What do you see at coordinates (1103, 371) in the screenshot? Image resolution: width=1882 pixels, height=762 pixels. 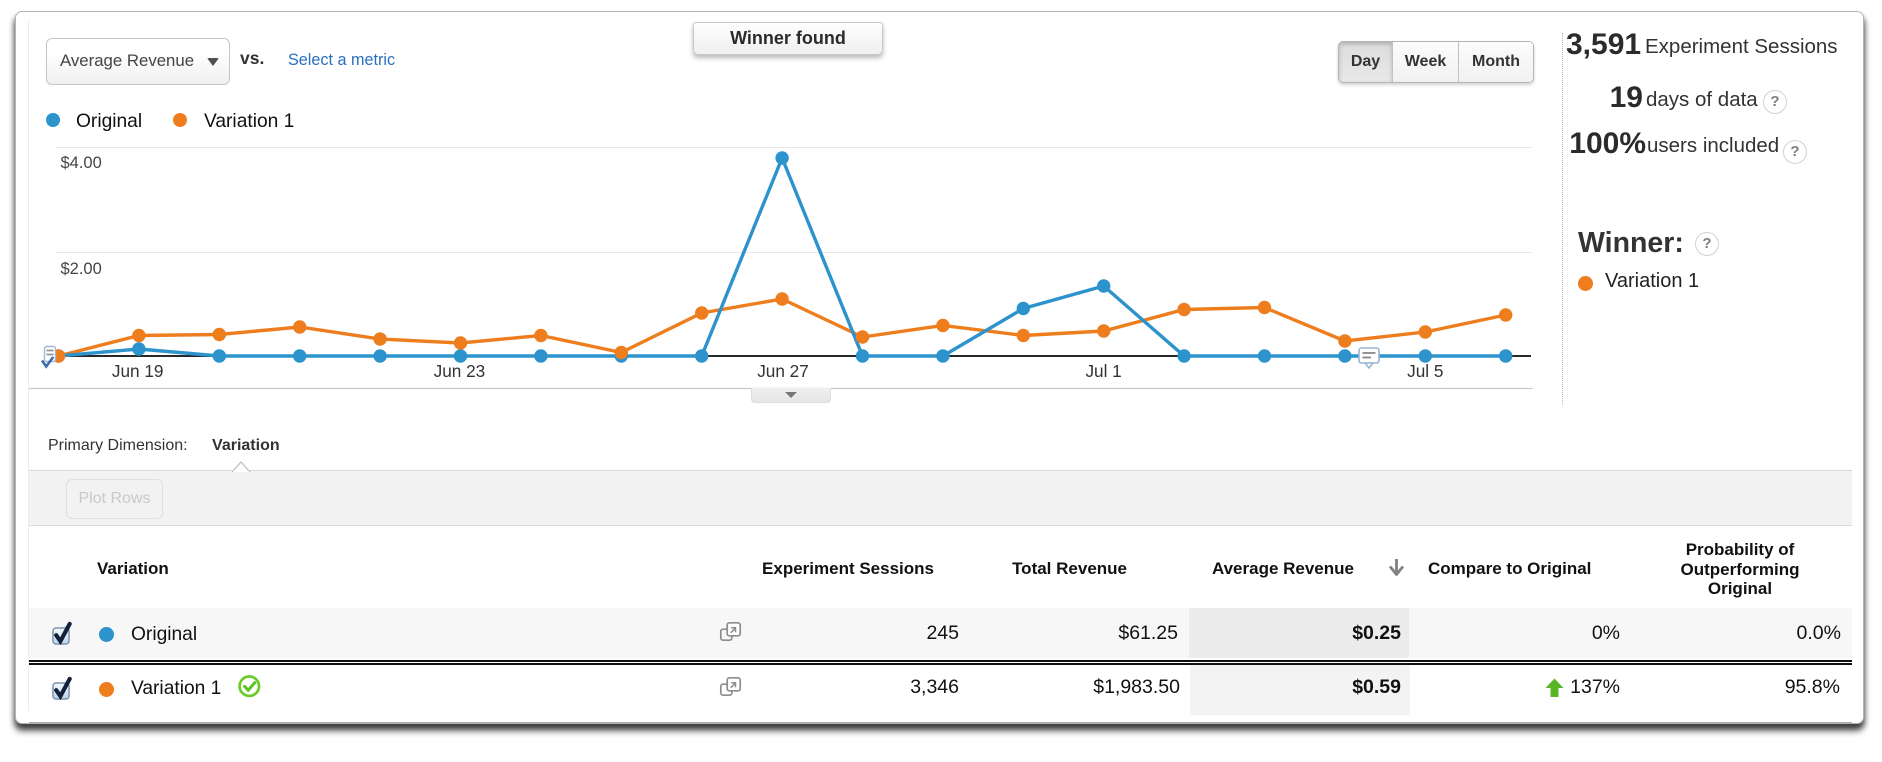 I see `svg-text: Jul 1` at bounding box center [1103, 371].